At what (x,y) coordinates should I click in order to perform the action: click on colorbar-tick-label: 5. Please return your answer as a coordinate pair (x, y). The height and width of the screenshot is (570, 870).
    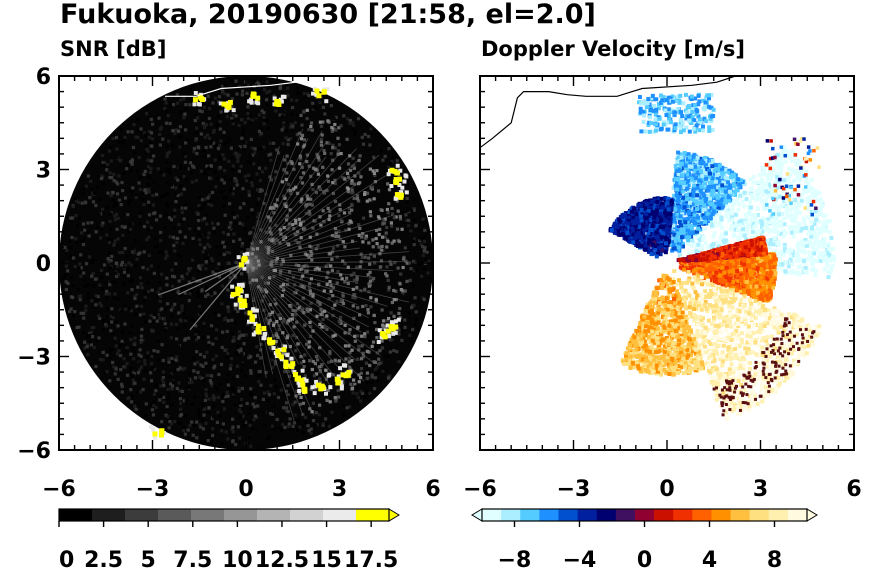
    Looking at the image, I should click on (148, 559).